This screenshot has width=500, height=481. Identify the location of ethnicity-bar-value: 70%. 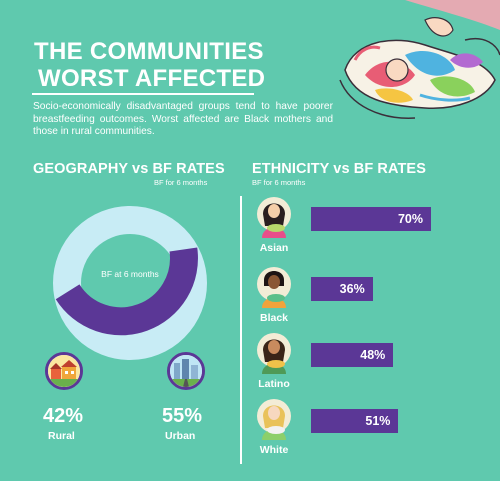
(410, 219).